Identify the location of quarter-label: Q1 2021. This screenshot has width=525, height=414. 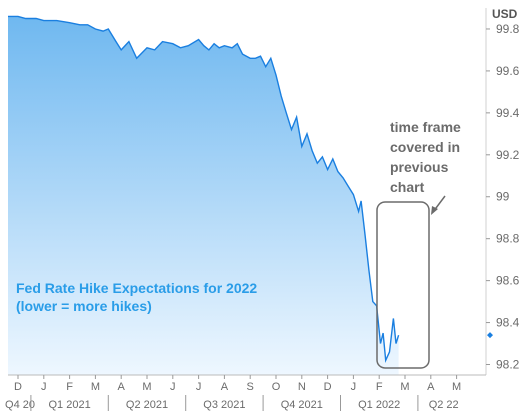
(69, 405).